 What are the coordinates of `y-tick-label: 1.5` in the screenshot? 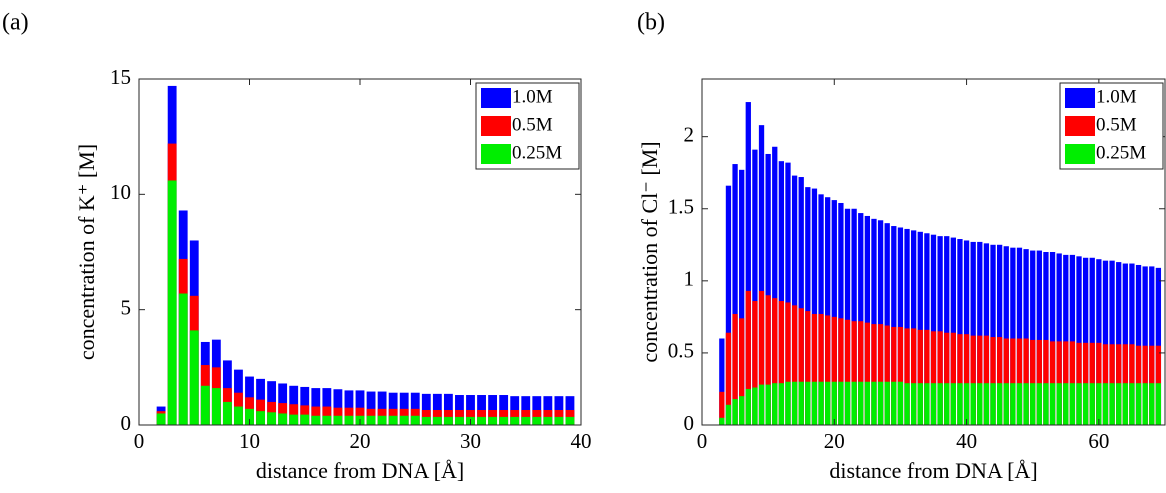 It's located at (681, 207).